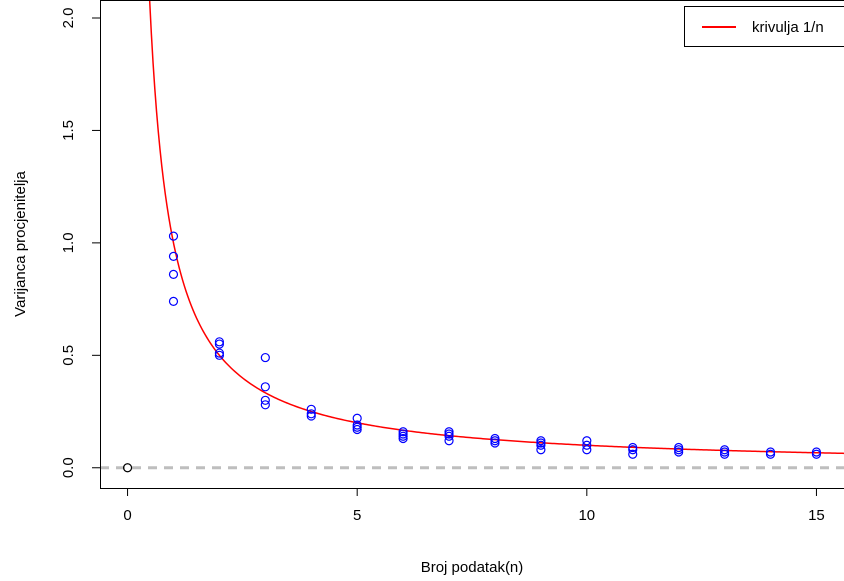 This screenshot has height=581, width=844. I want to click on x-tick-label: 10, so click(586, 515).